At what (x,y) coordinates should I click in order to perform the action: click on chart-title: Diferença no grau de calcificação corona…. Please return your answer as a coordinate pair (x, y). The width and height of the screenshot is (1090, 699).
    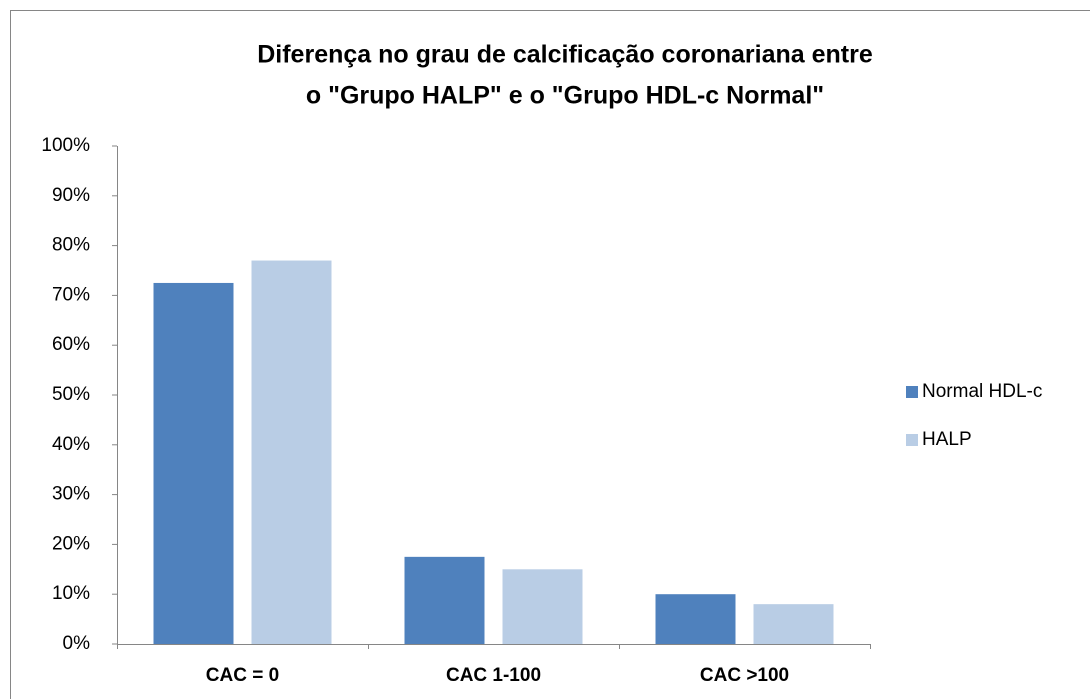
    Looking at the image, I should click on (565, 55).